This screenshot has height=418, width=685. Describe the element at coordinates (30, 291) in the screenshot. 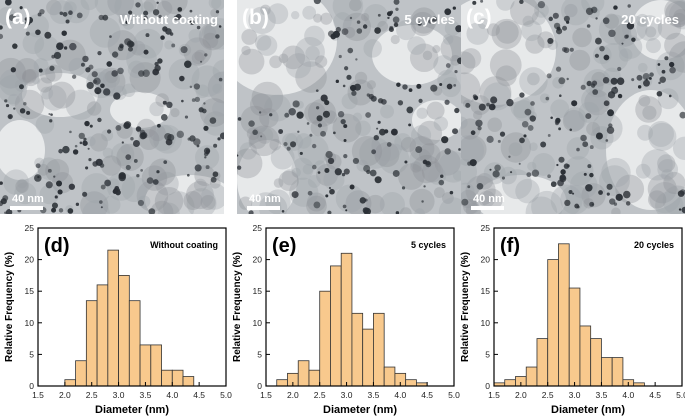

I see `y-tick-label: 15` at that location.